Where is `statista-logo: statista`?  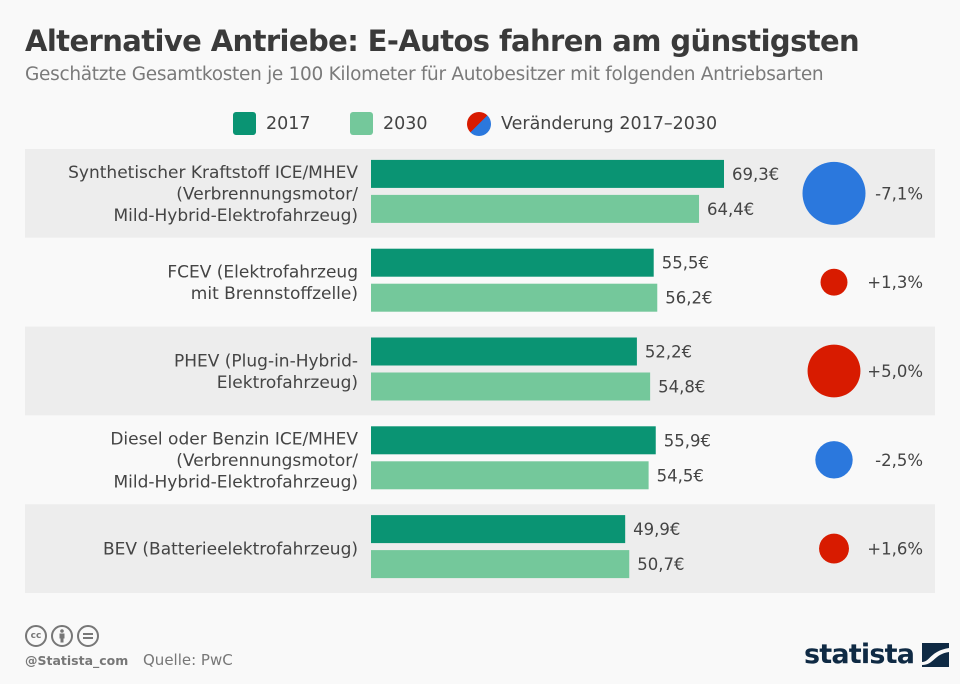
statista-logo: statista is located at coordinates (877, 654).